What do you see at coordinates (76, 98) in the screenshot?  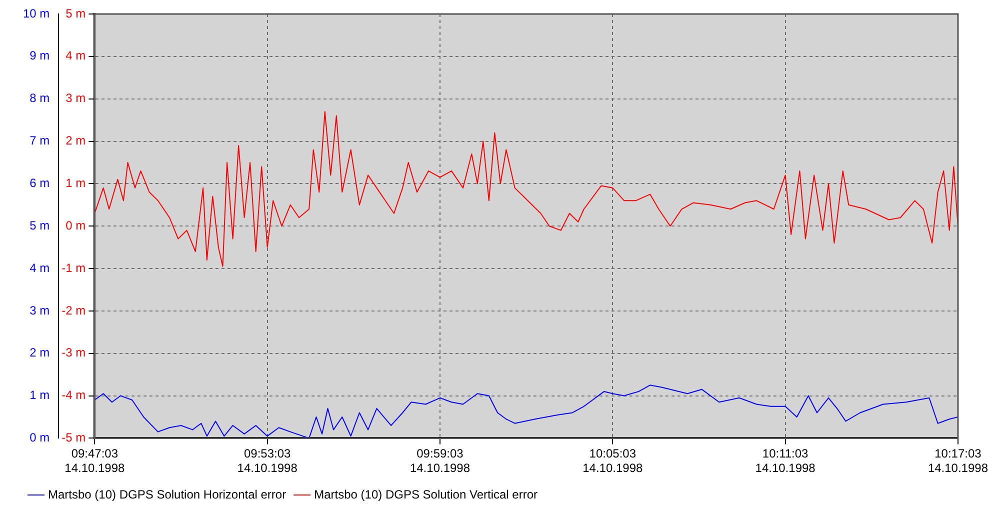 I see `y2-tick-label: 3 m` at bounding box center [76, 98].